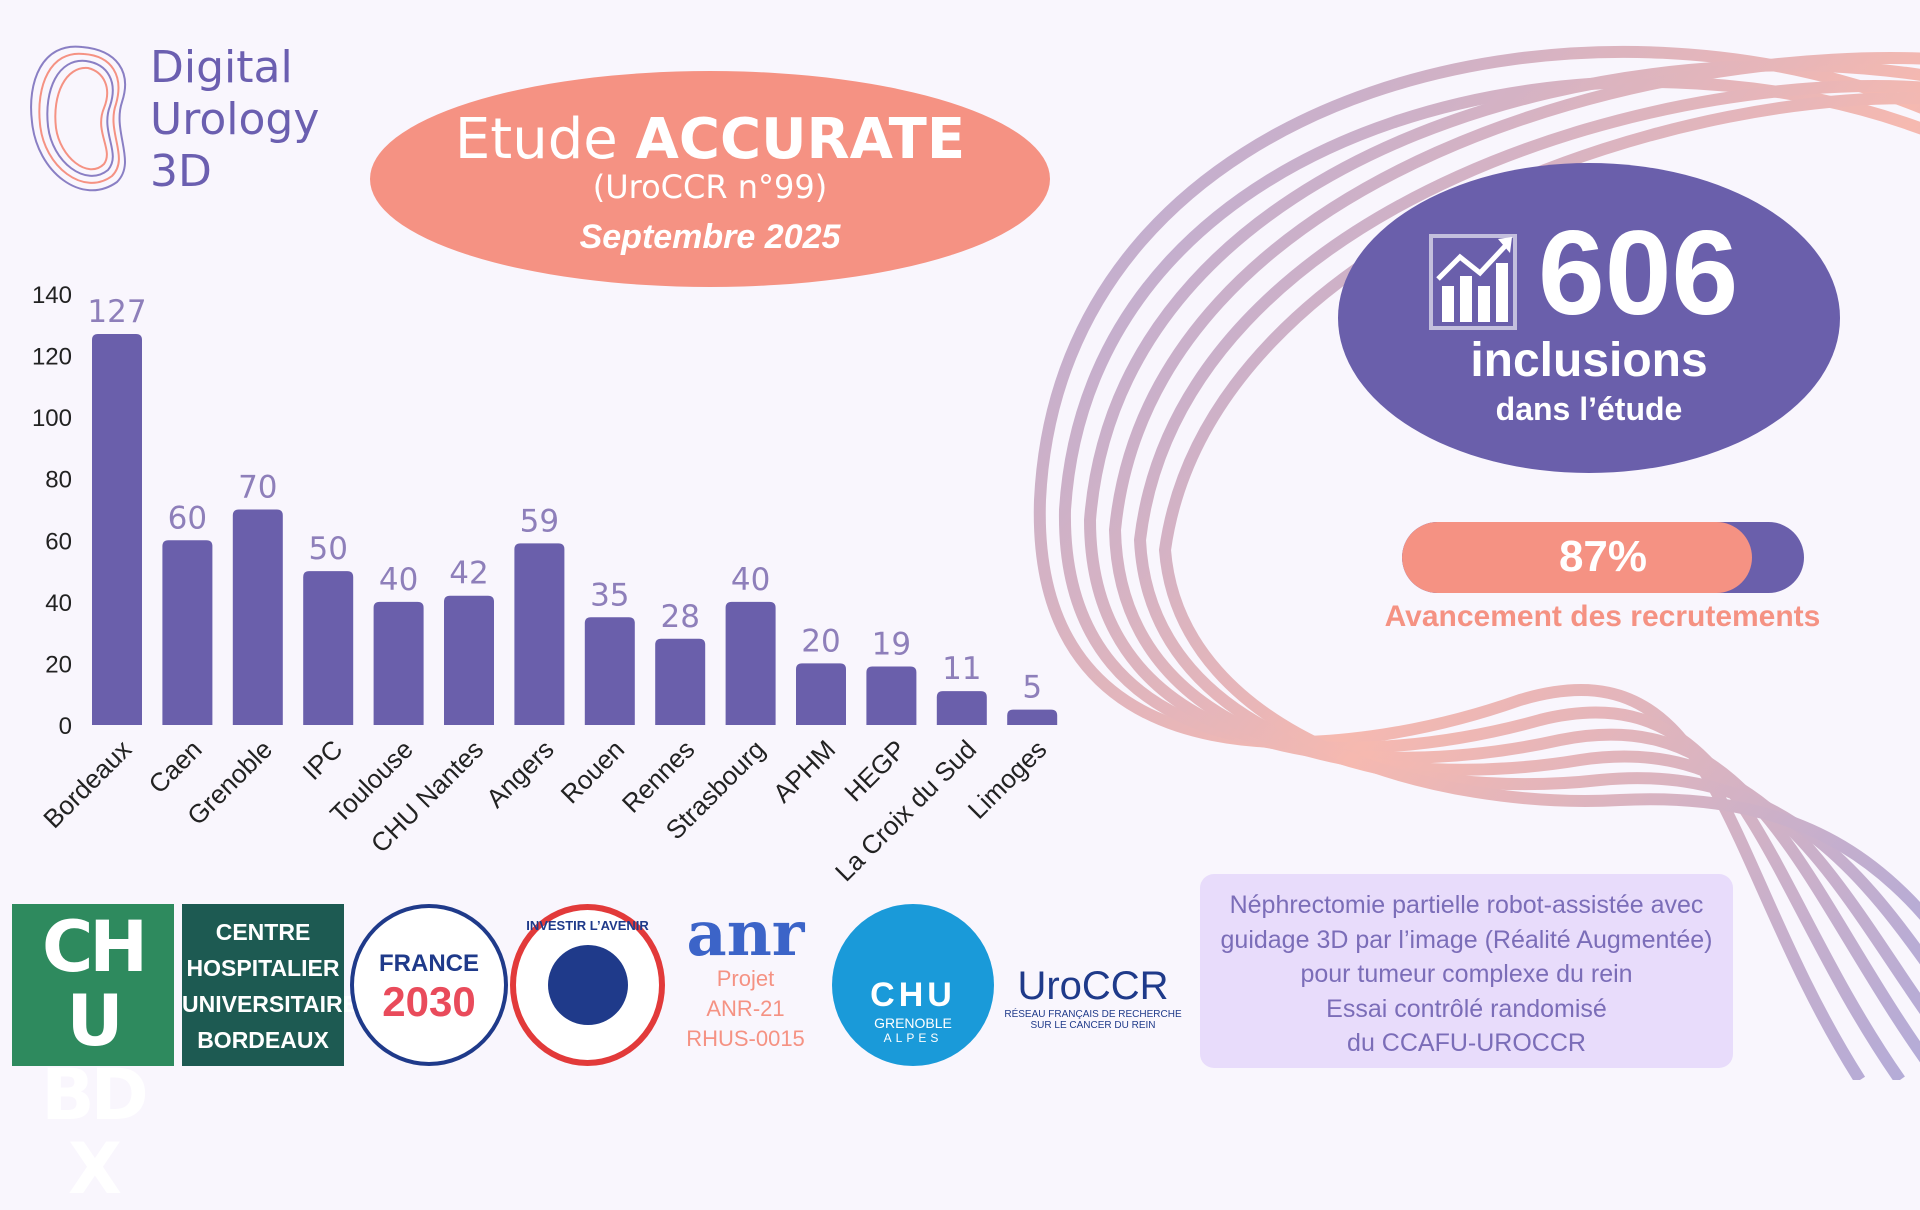  What do you see at coordinates (52, 295) in the screenshot?
I see `y-tick-label: 140` at bounding box center [52, 295].